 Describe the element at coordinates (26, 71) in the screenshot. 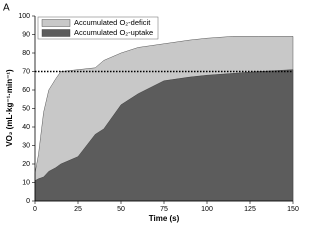

I see `y-tick-label: 70` at that location.